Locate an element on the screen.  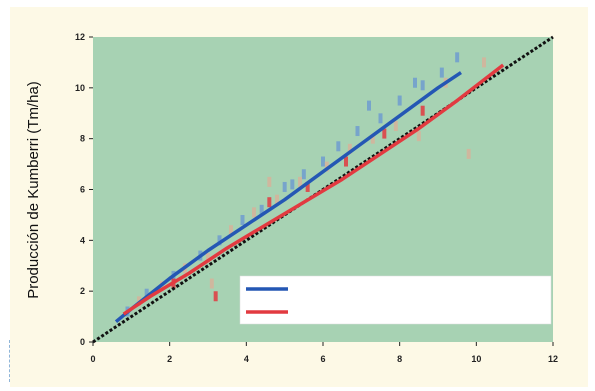
y-tick-label: 8 is located at coordinates (82, 139).